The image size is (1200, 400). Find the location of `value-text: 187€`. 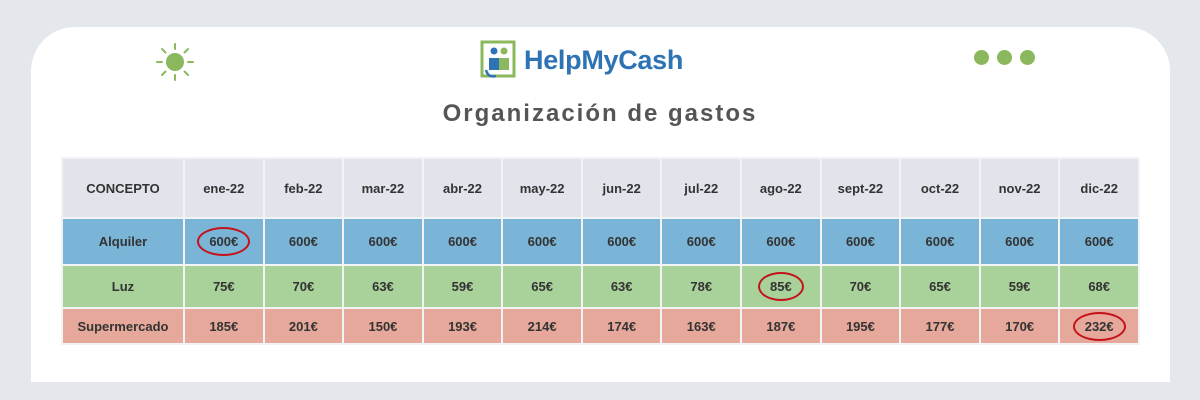

value-text: 187€ is located at coordinates (781, 326).